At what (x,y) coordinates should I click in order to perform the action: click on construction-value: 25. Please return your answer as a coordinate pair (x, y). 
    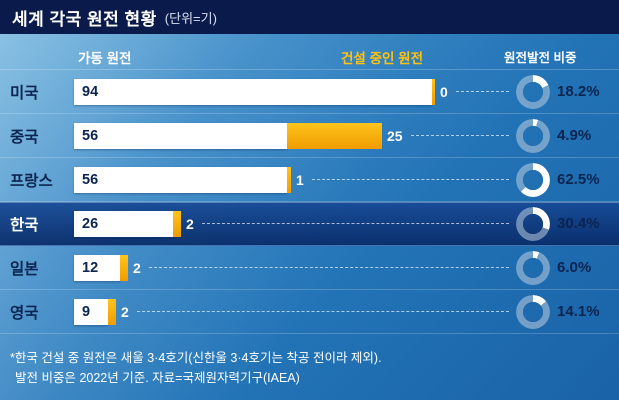
    Looking at the image, I should click on (395, 135).